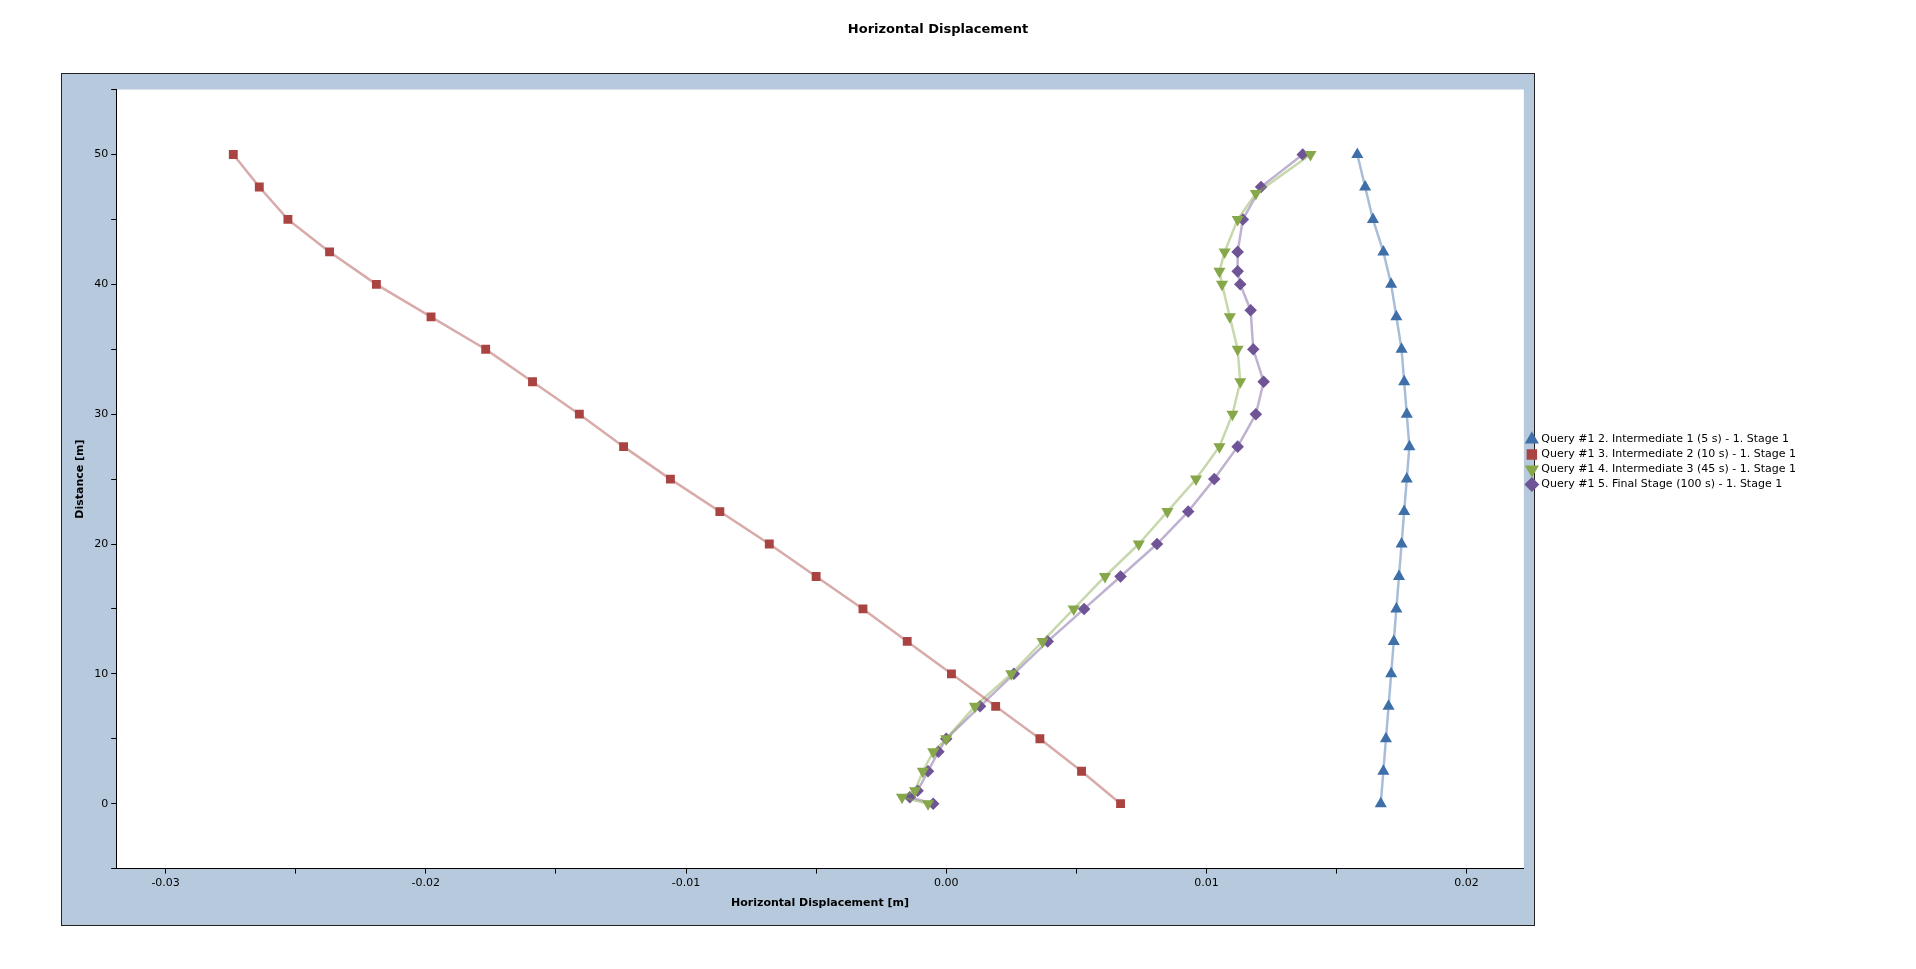  What do you see at coordinates (101, 543) in the screenshot?
I see `y-tick-label: 20` at bounding box center [101, 543].